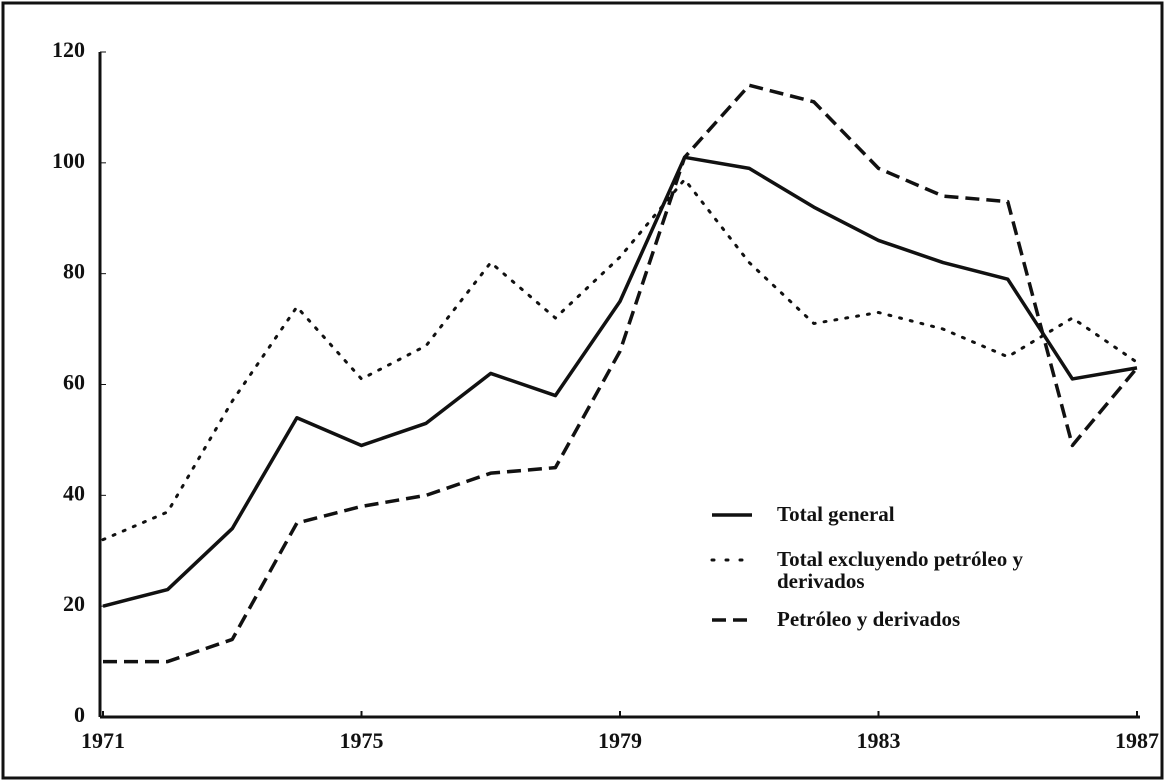  I want to click on y-tick-label: 80, so click(74, 271).